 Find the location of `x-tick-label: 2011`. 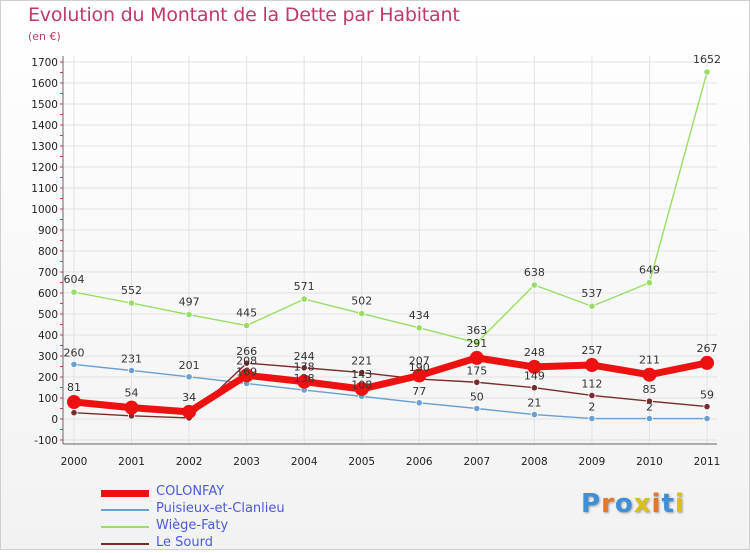

x-tick-label: 2011 is located at coordinates (707, 462).